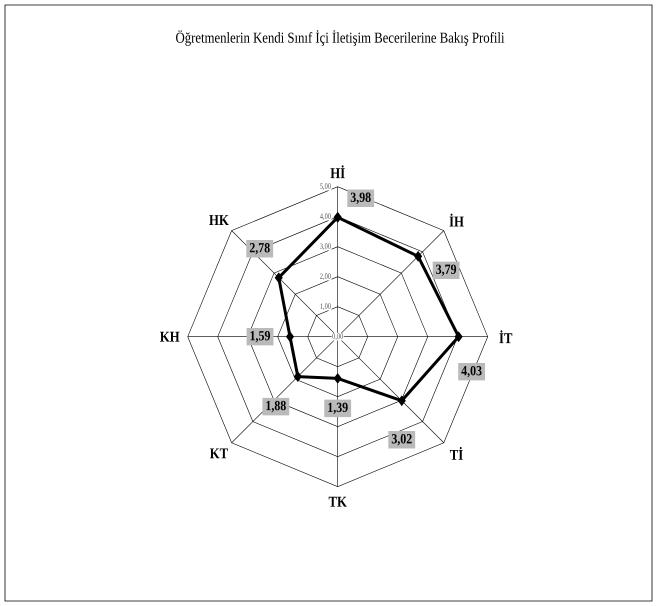 Image resolution: width=656 pixels, height=606 pixels. Describe the element at coordinates (219, 220) in the screenshot. I see `spoke-label: HK` at that location.